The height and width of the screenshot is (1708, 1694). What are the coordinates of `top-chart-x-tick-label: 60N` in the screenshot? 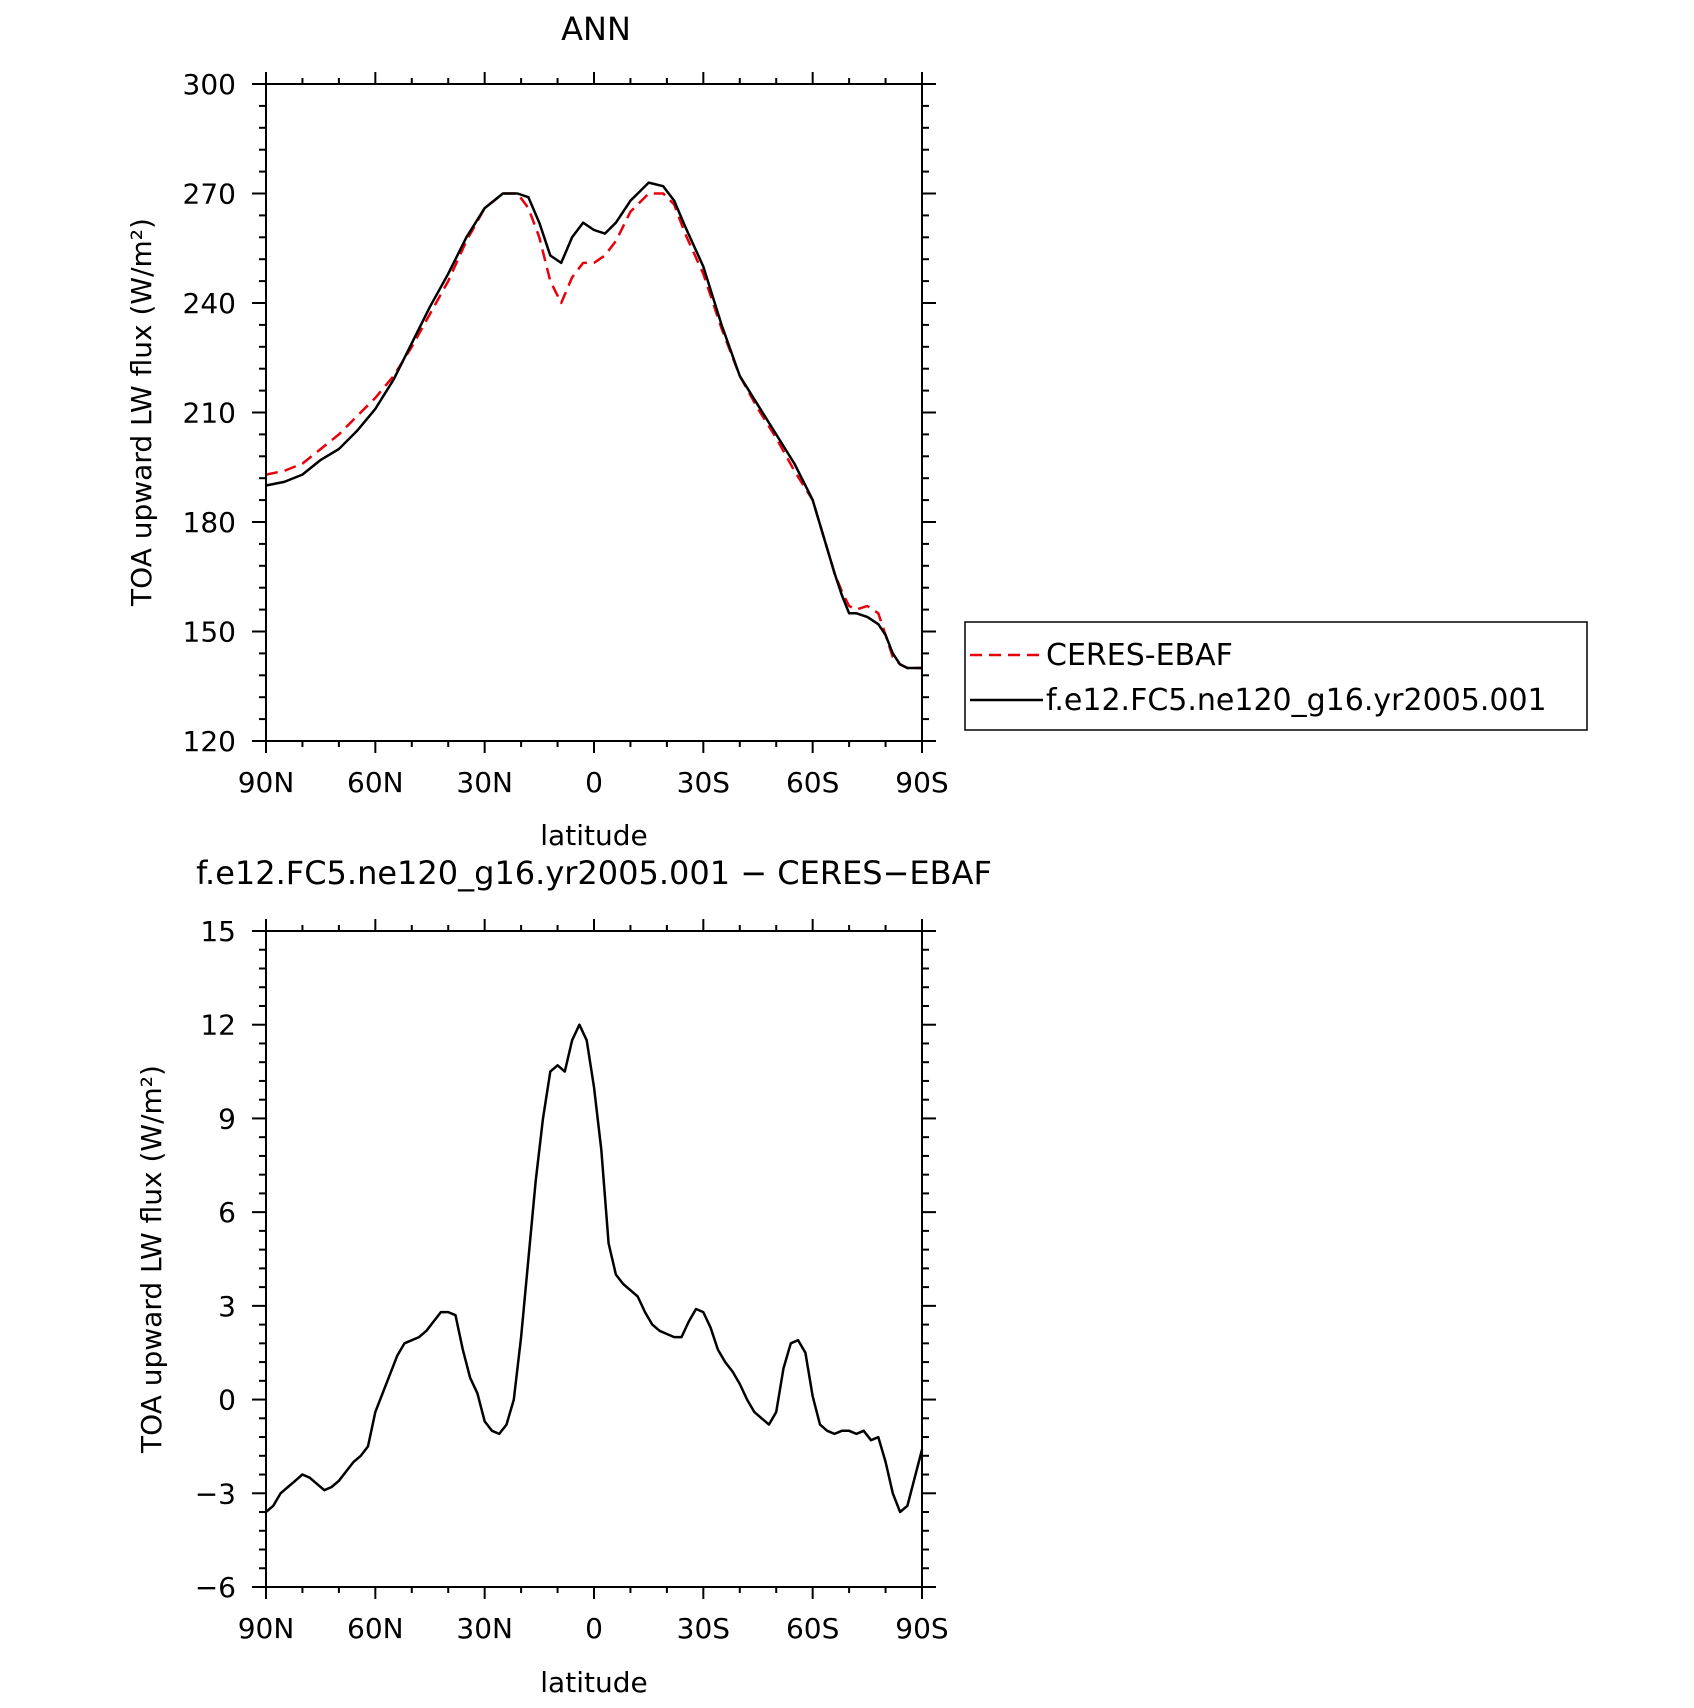 It's located at (375, 782).